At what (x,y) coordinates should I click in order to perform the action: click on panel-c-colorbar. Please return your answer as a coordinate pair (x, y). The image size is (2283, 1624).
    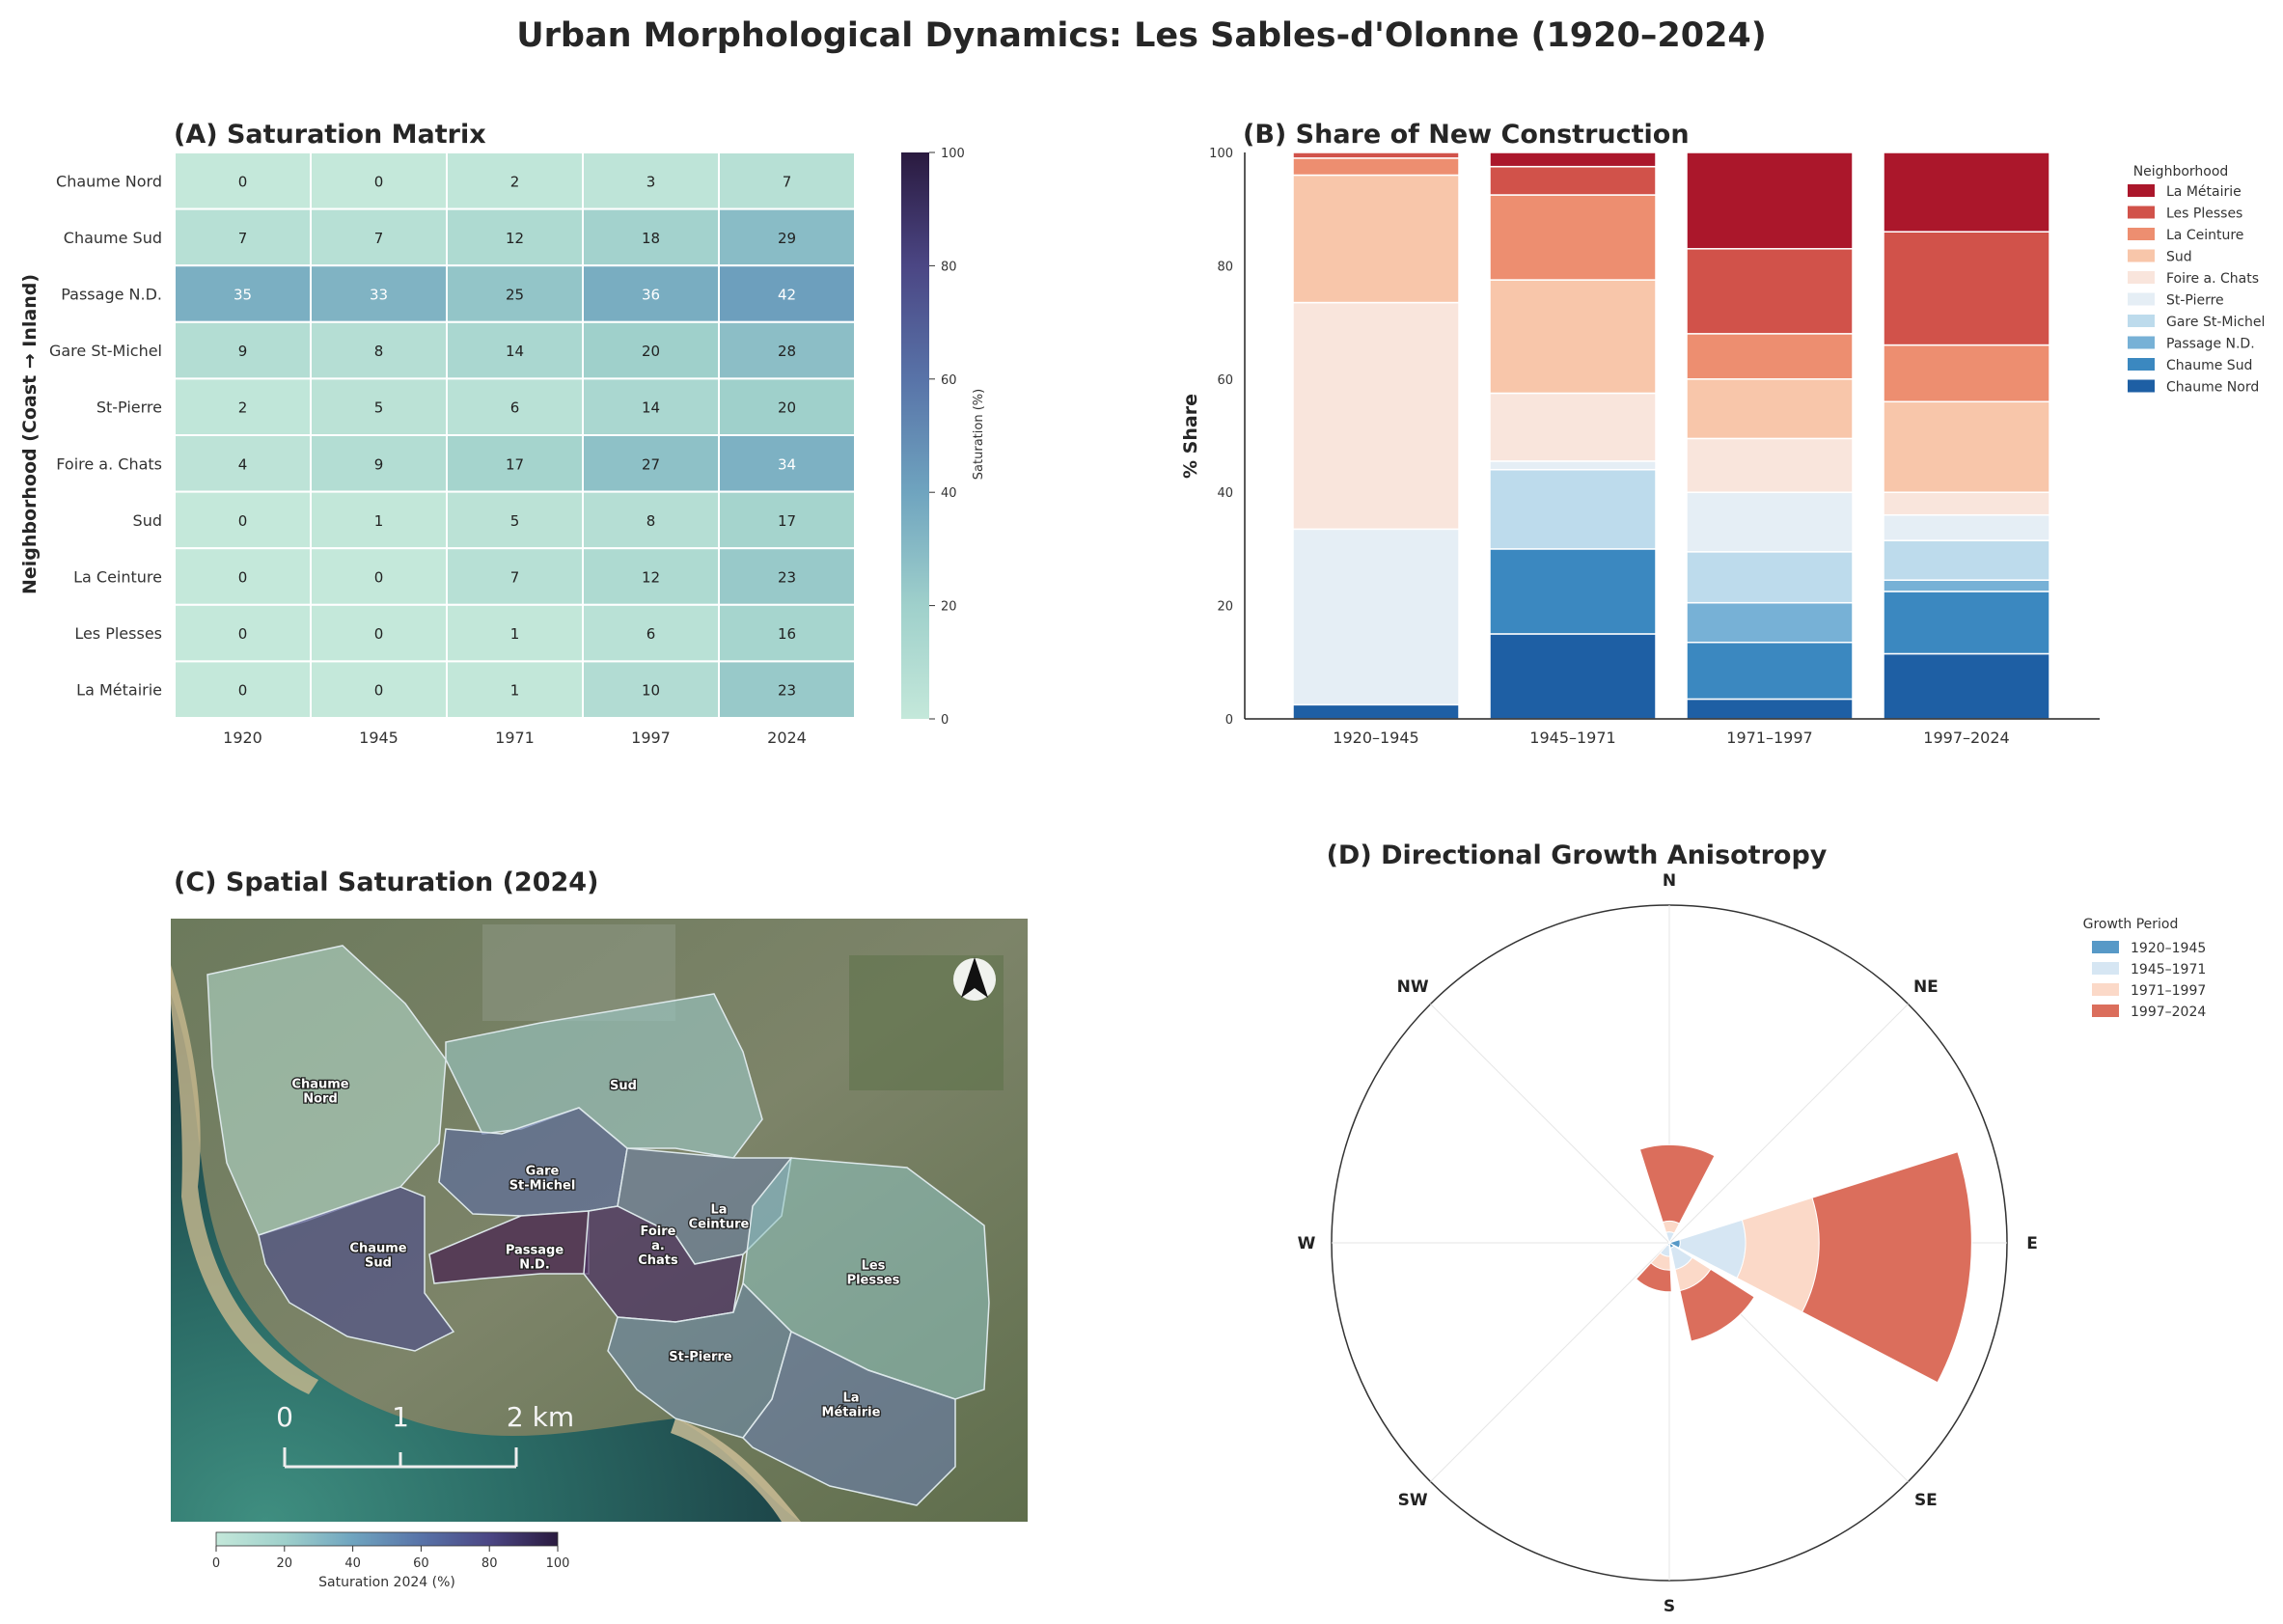
    Looking at the image, I should click on (387, 1539).